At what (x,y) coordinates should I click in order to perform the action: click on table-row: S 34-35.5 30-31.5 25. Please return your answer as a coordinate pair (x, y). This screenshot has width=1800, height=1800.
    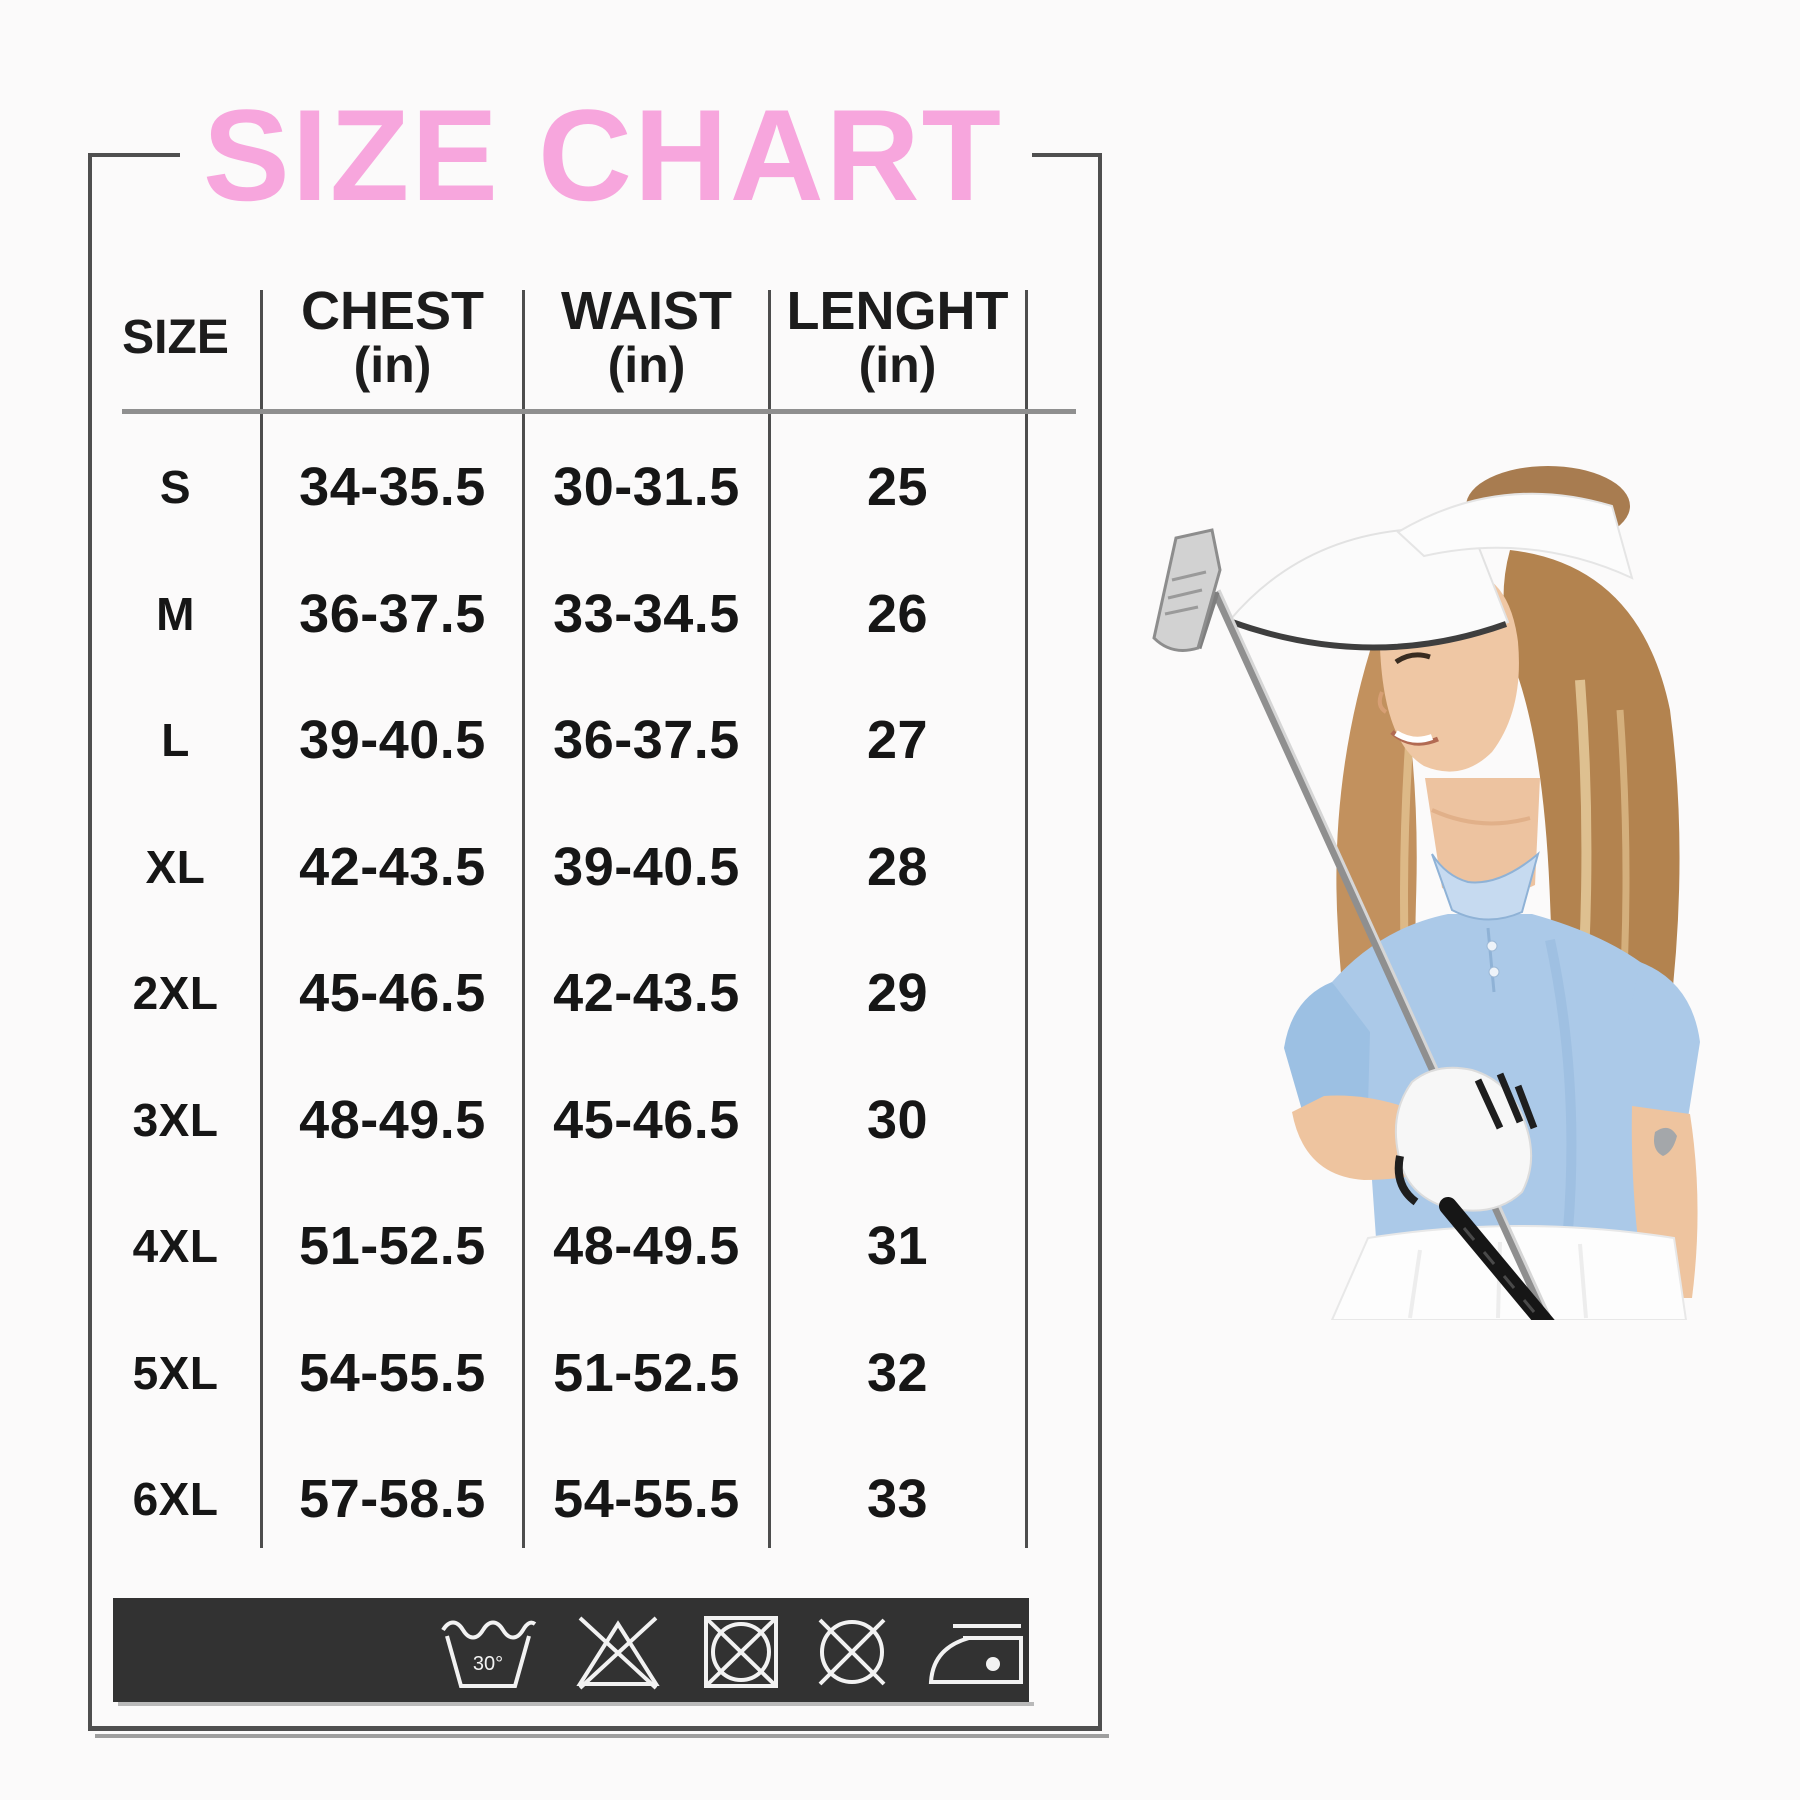
    Looking at the image, I should click on (558, 487).